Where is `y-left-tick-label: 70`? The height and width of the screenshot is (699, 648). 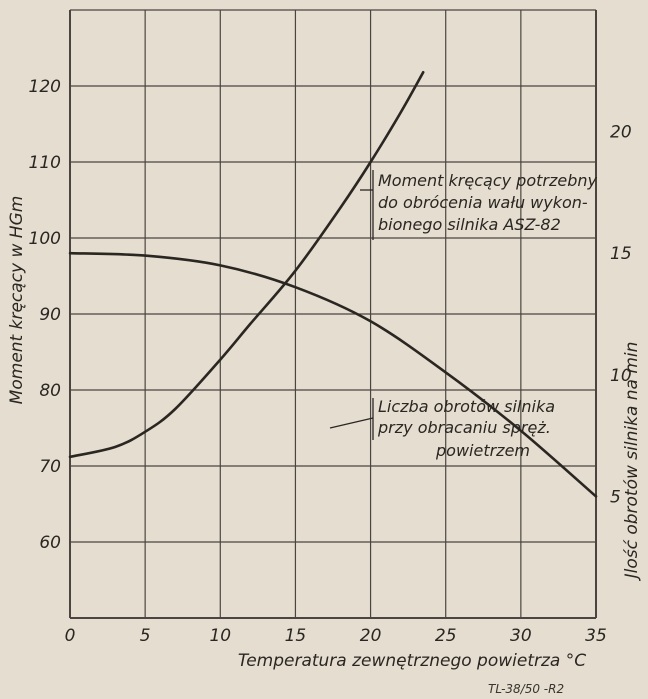
y-left-tick-label: 70 is located at coordinates (50, 467).